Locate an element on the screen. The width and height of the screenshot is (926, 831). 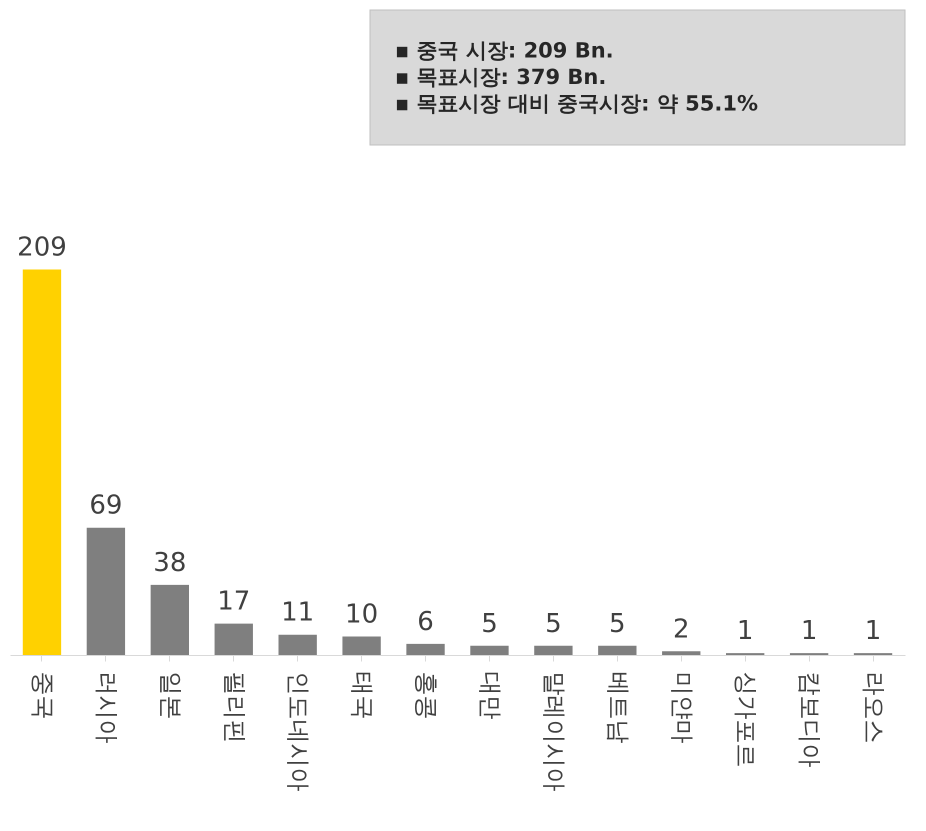
data-label: 38 is located at coordinates (169, 563).